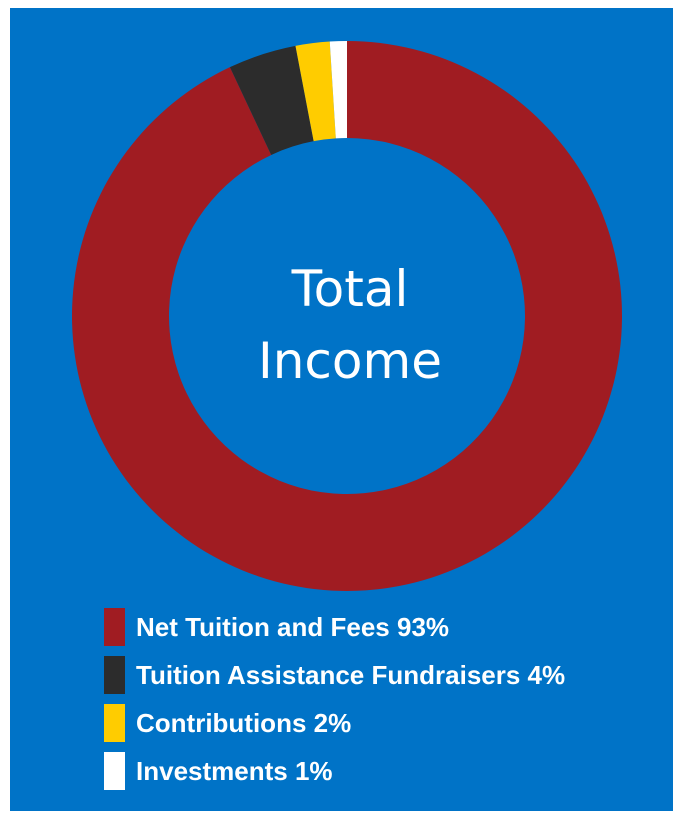 This screenshot has height=819, width=683. What do you see at coordinates (244, 723) in the screenshot?
I see `legend-label: Contributions 2%` at bounding box center [244, 723].